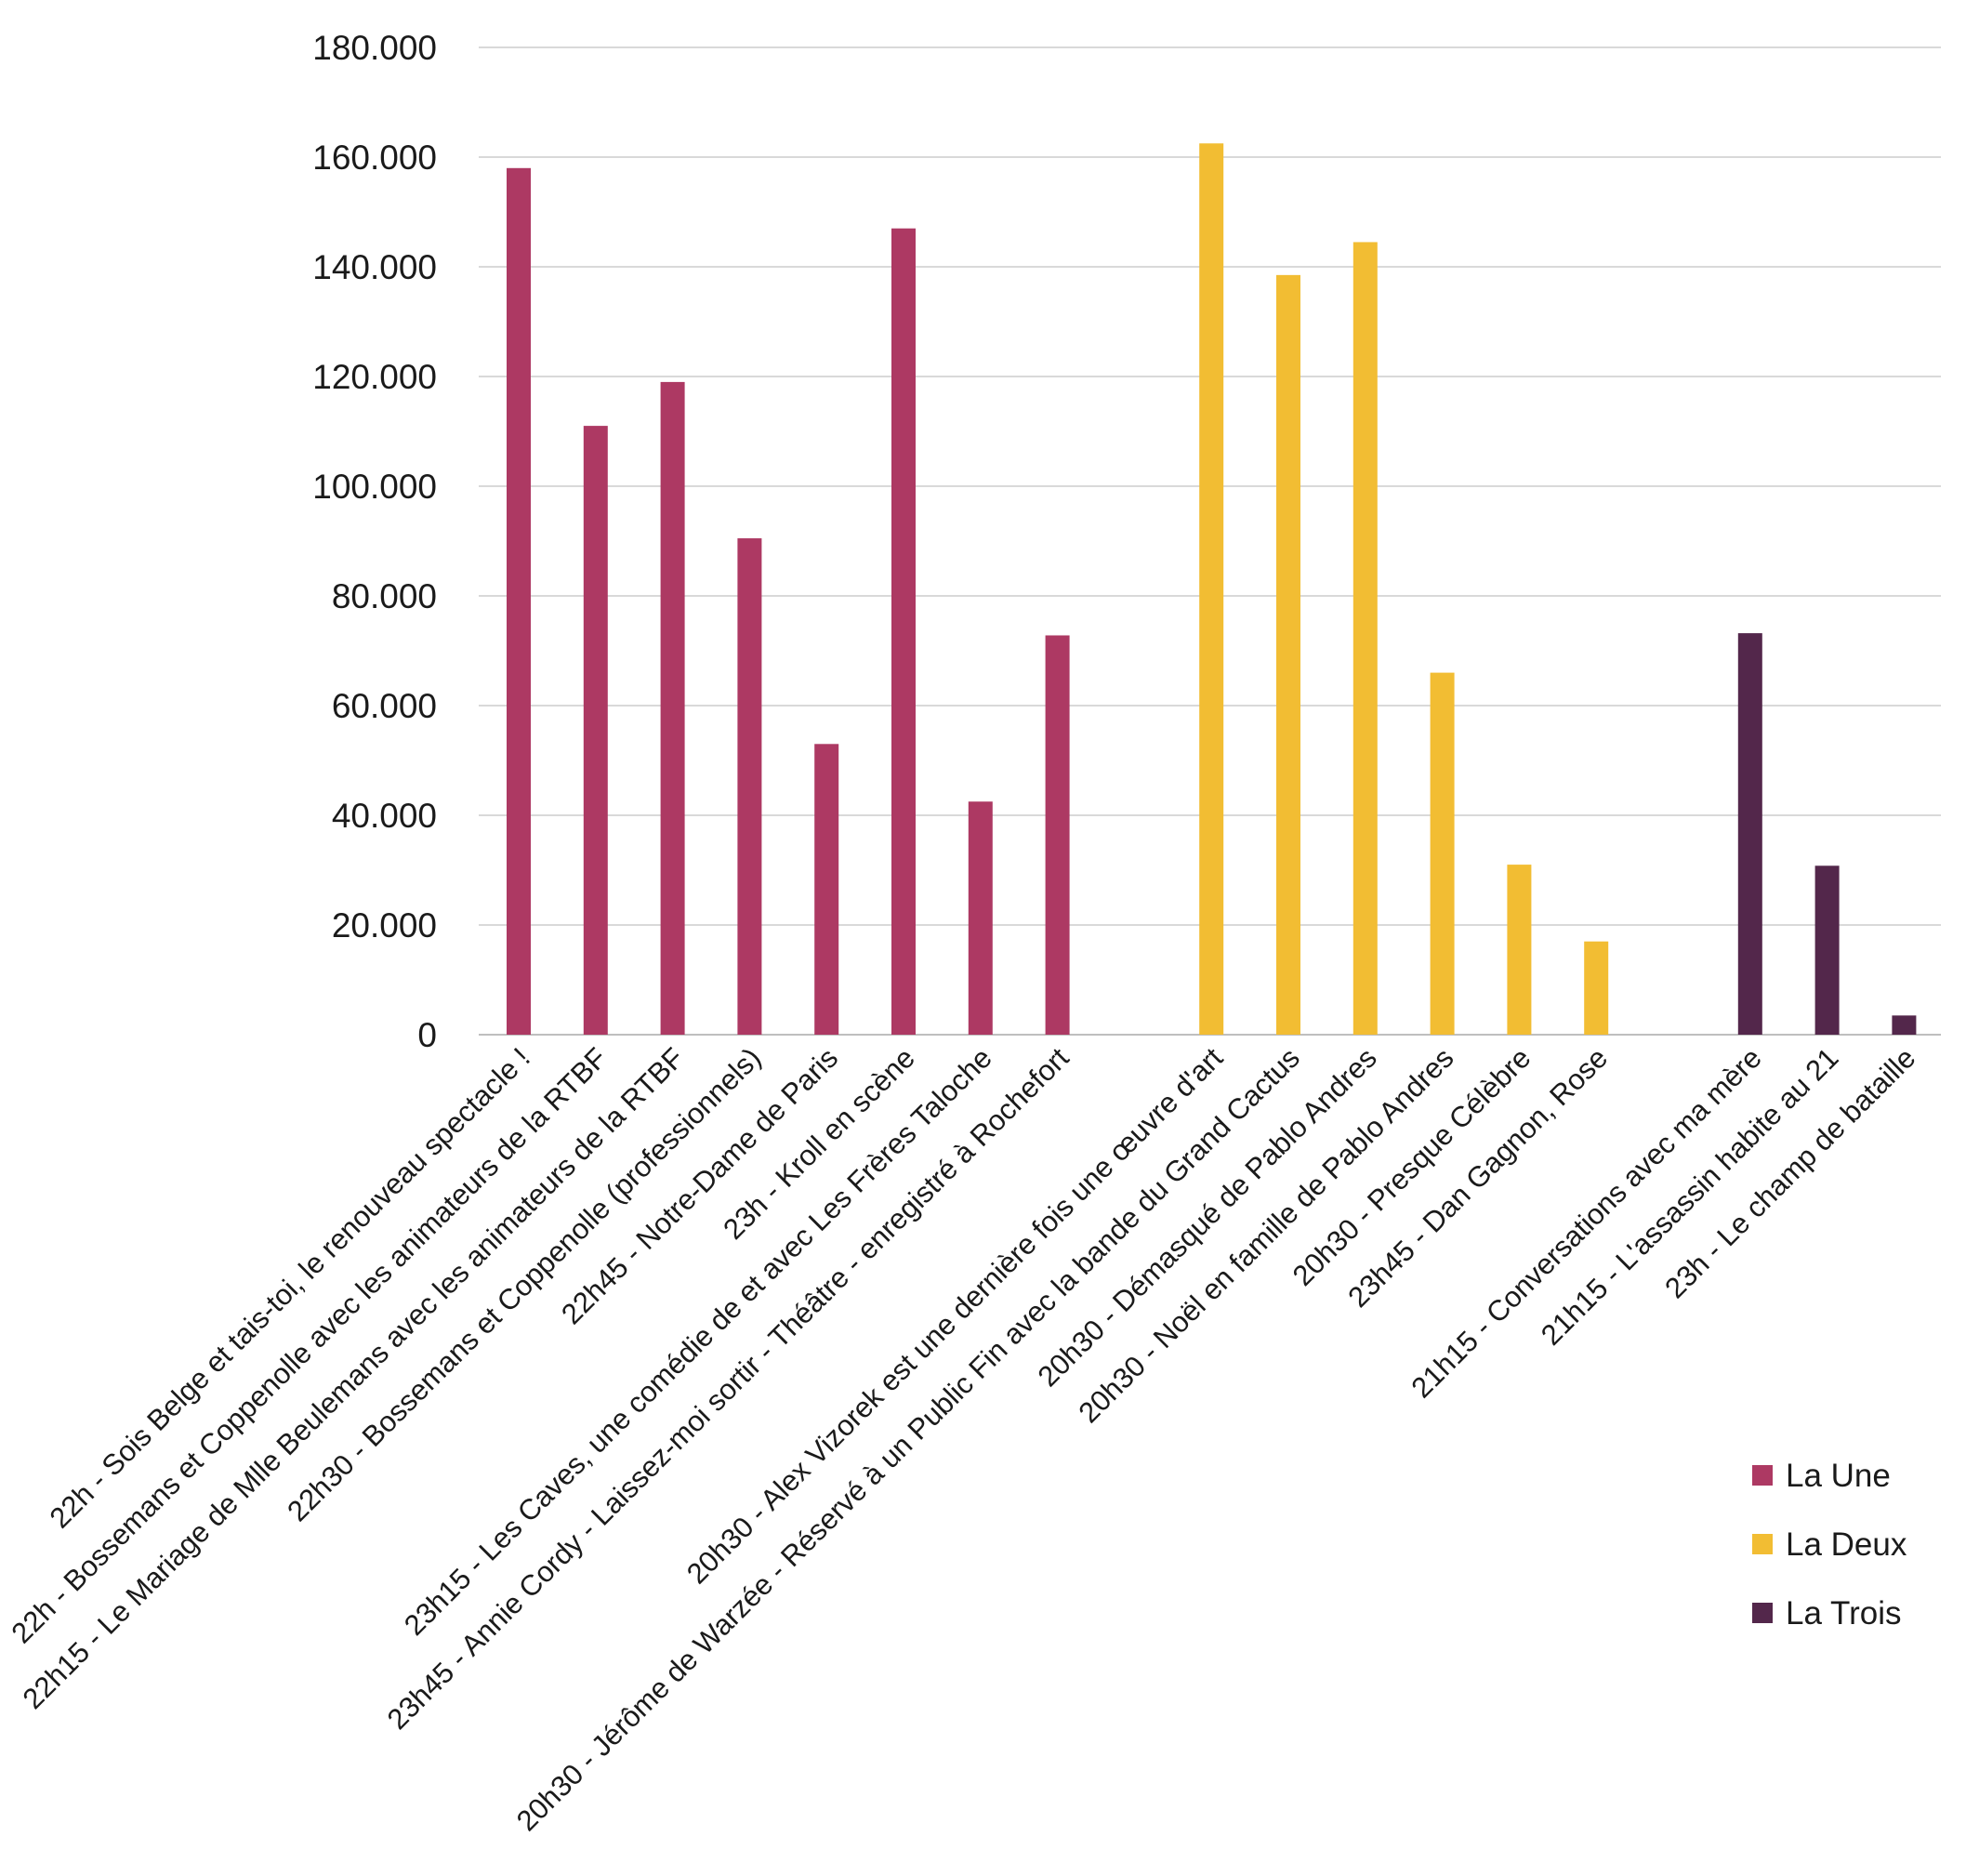  I want to click on y-tick-label: 80.000, so click(384, 596).